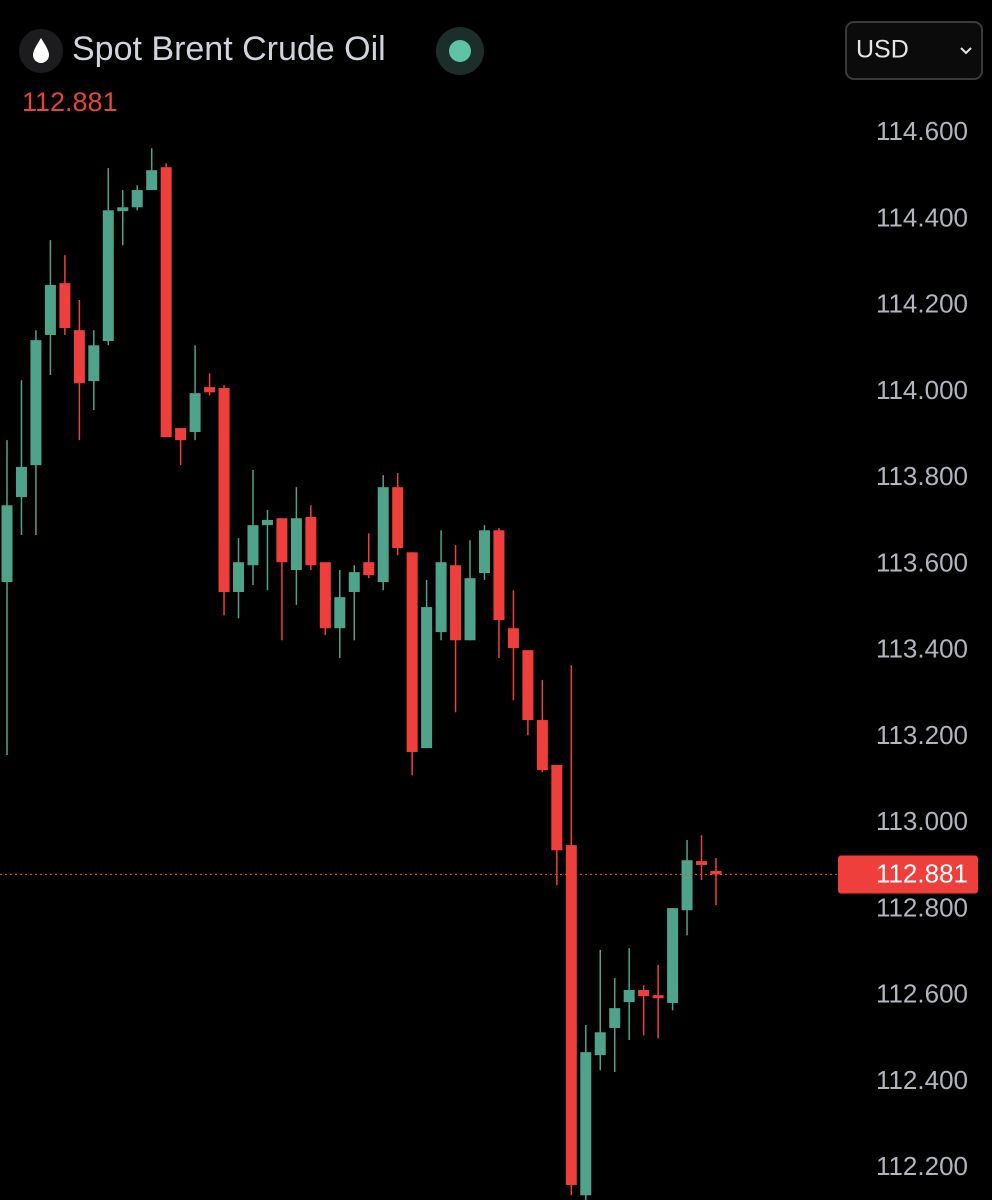  Describe the element at coordinates (922, 131) in the screenshot. I see `y-tick-label: 114.600` at that location.